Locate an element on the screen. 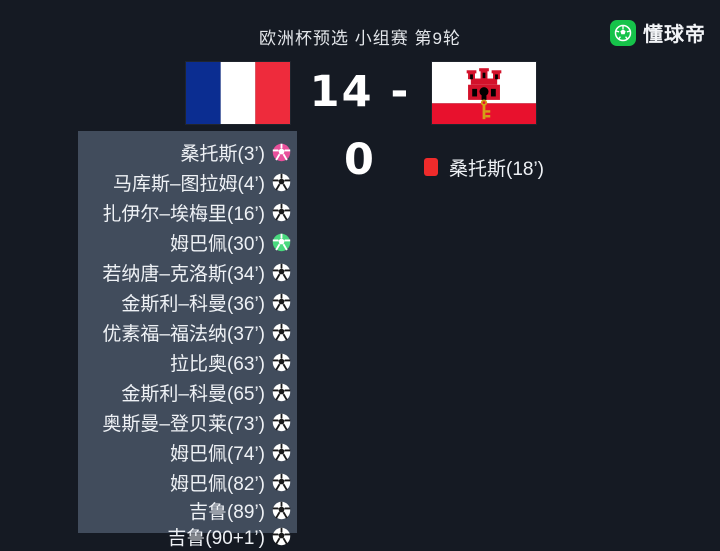  home-scorer-label: 姆巴佩(82’) is located at coordinates (217, 484).